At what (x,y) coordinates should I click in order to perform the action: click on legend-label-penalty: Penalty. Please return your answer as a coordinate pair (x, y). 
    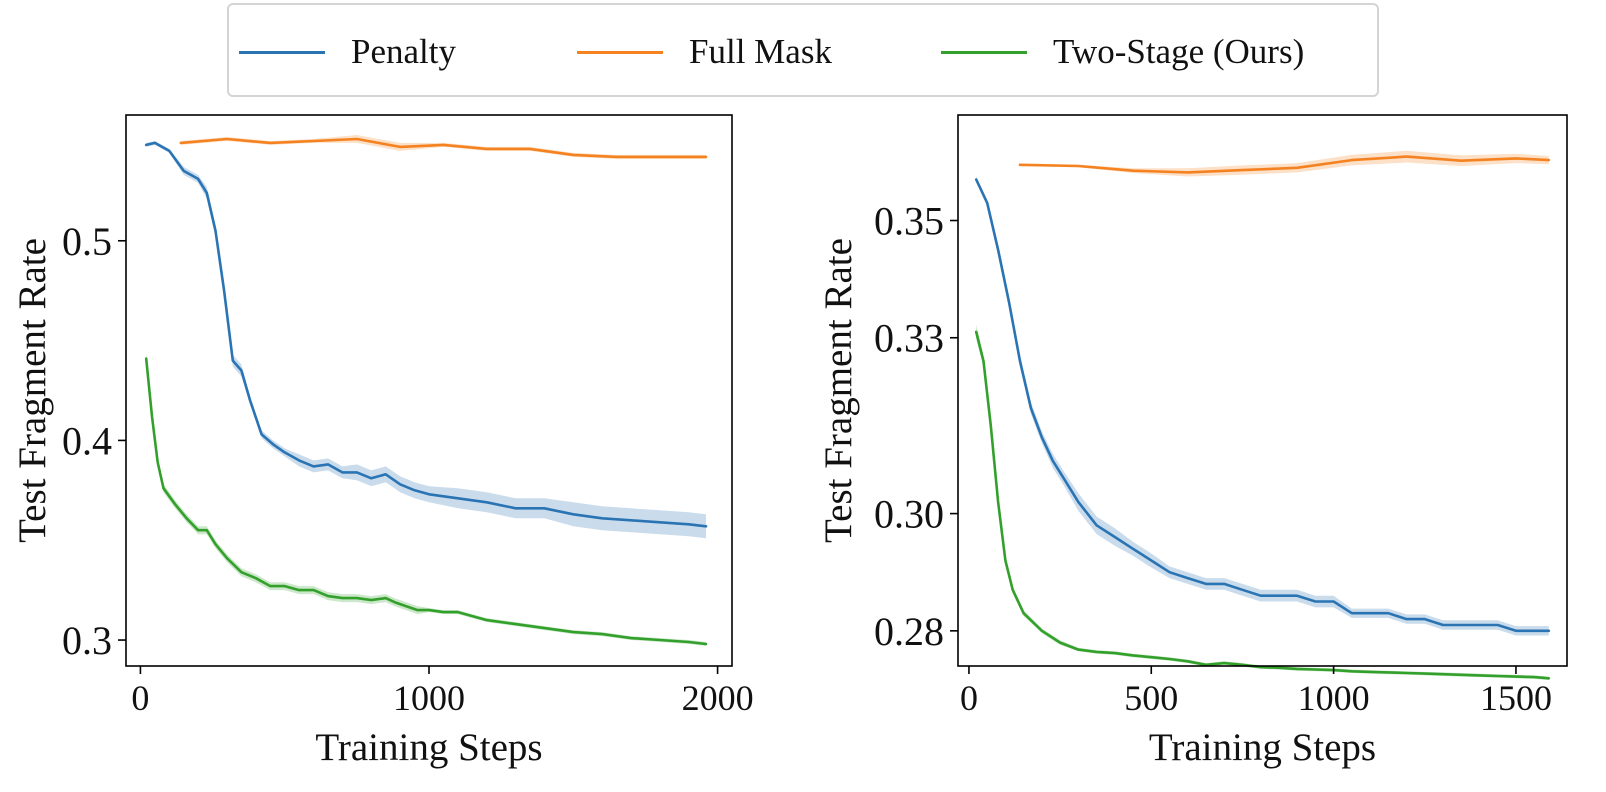
    Looking at the image, I should click on (403, 51).